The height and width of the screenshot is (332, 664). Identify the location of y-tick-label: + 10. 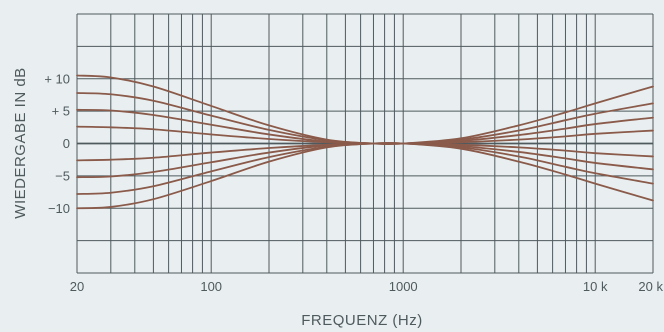
(57, 78).